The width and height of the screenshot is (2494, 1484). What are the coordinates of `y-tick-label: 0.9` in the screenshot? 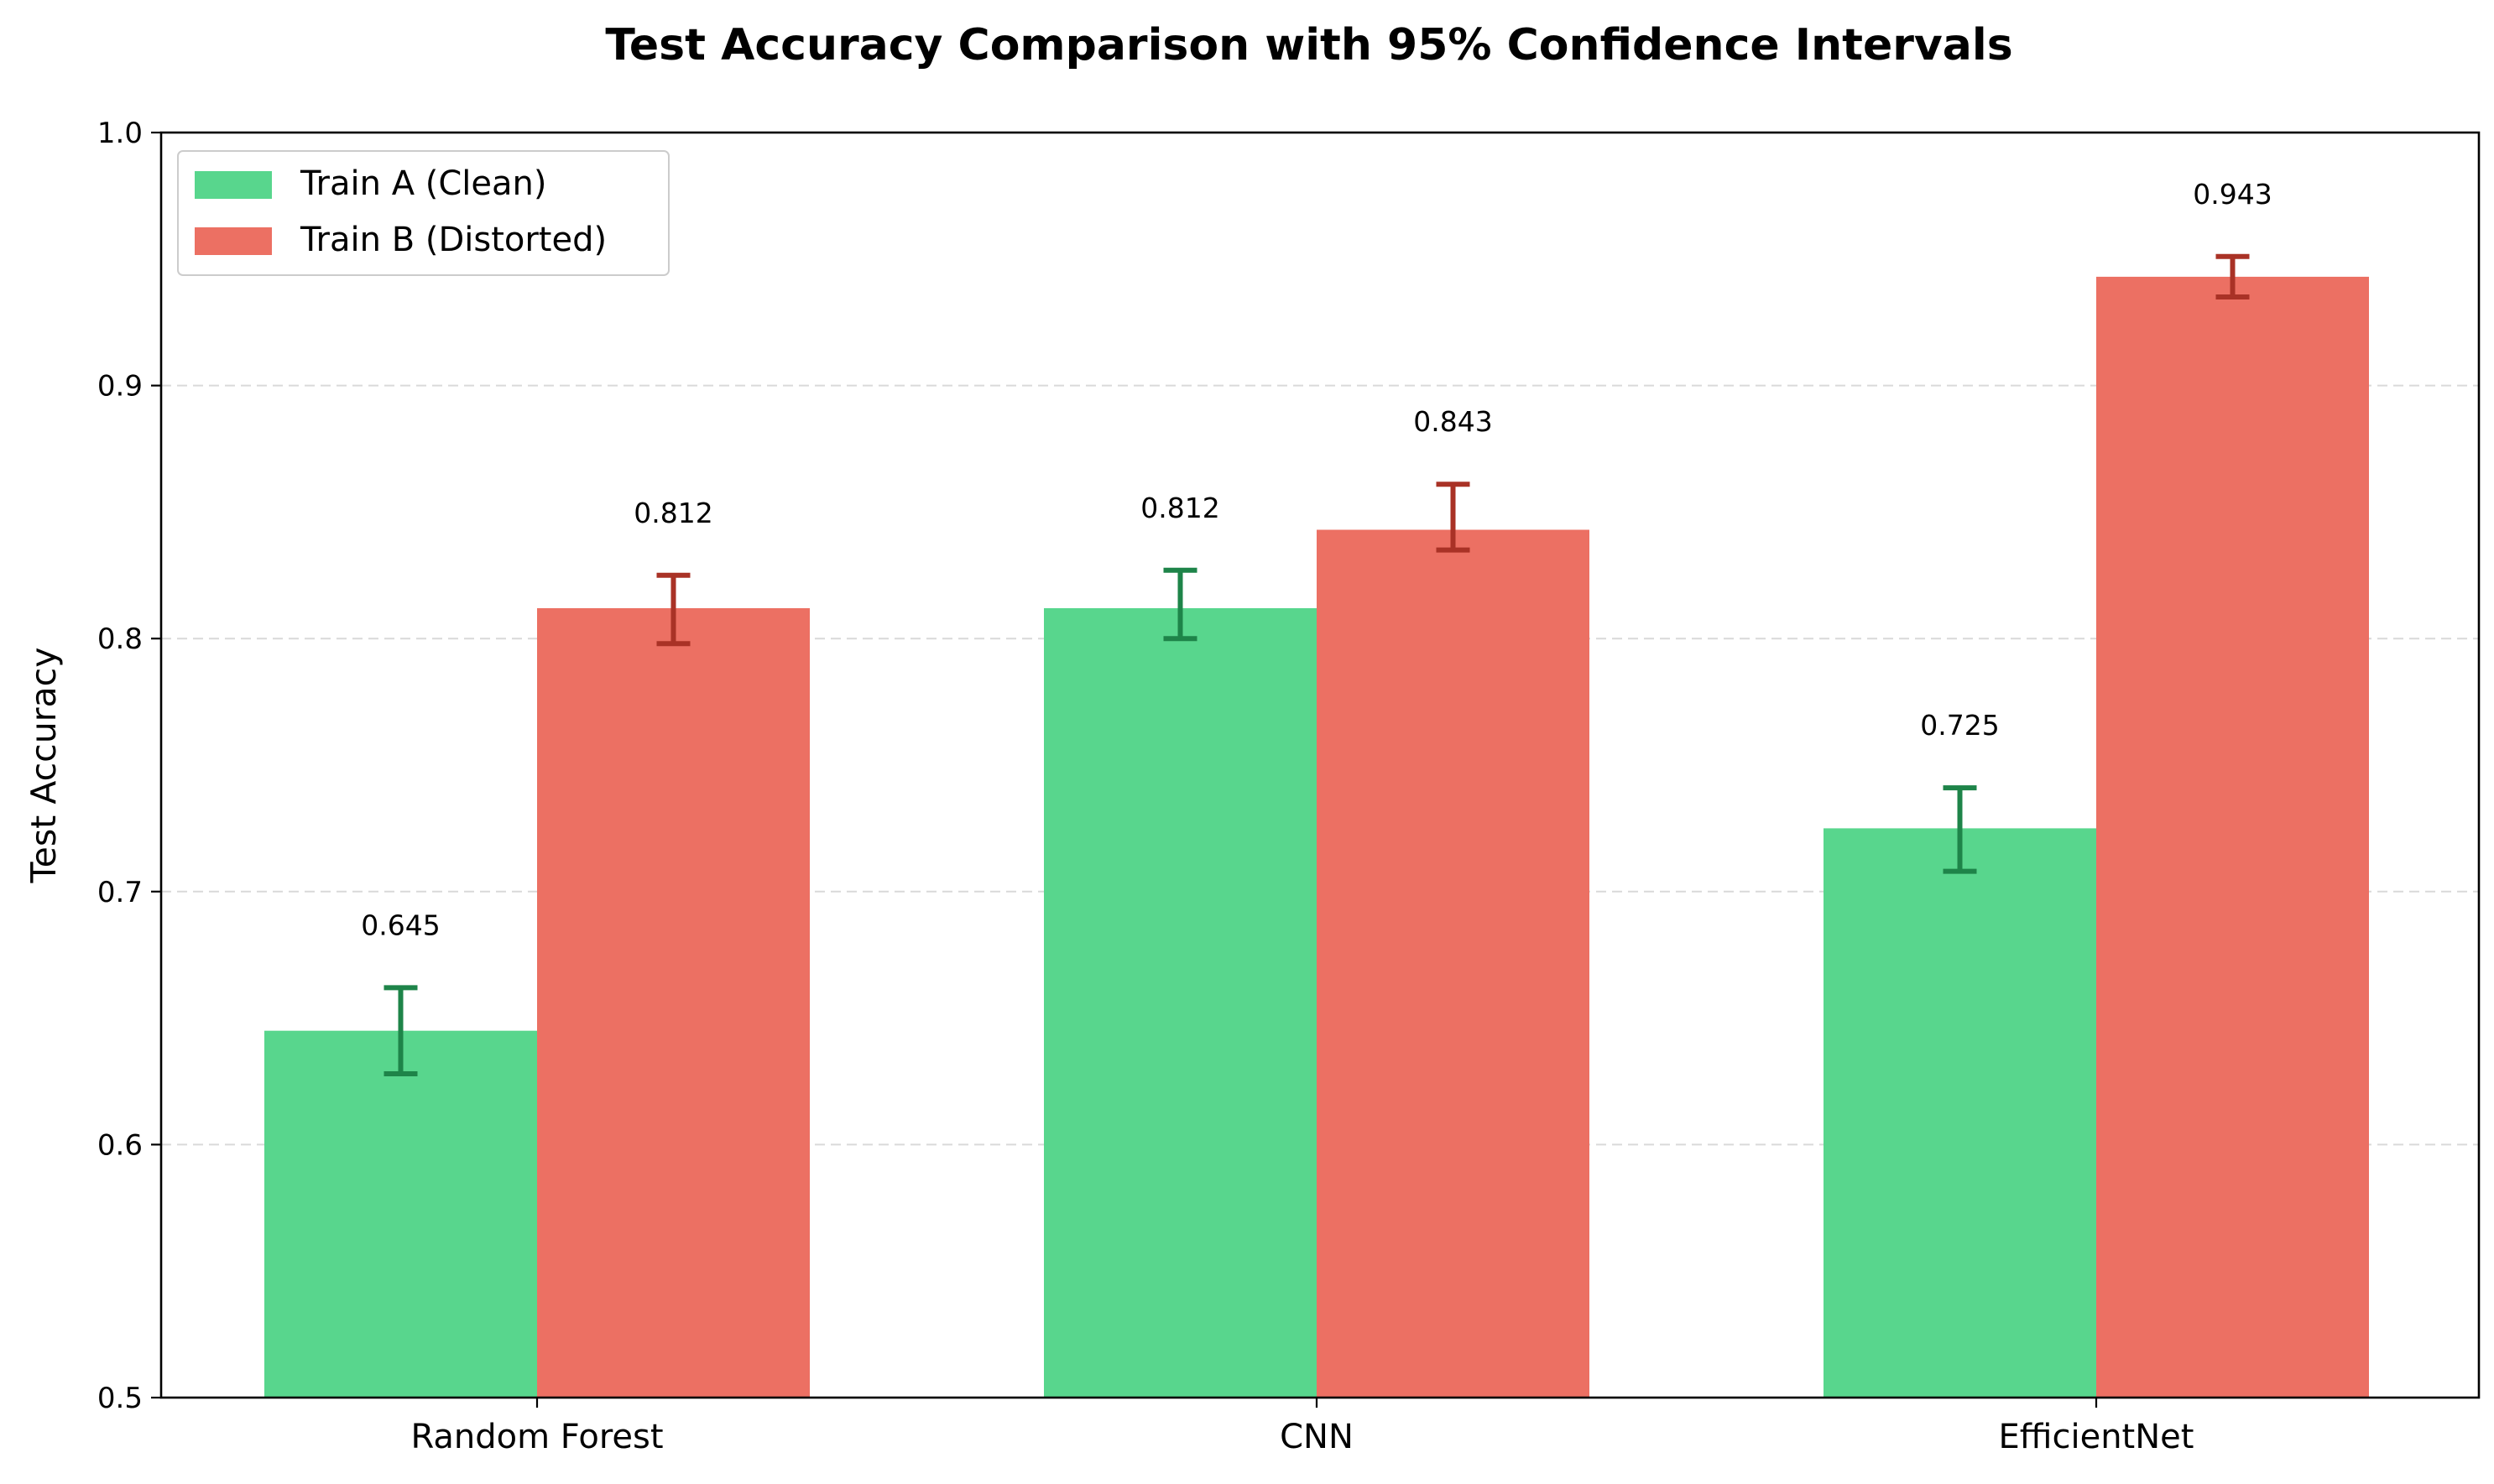 It's located at (120, 387).